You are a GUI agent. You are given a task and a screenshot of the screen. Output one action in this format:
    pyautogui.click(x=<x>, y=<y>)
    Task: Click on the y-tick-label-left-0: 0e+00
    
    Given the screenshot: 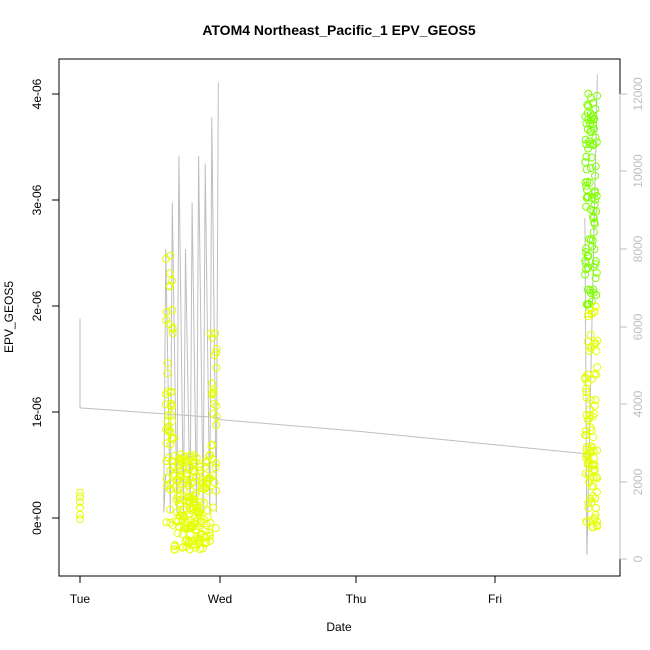 What is the action you would take?
    pyautogui.click(x=37, y=518)
    